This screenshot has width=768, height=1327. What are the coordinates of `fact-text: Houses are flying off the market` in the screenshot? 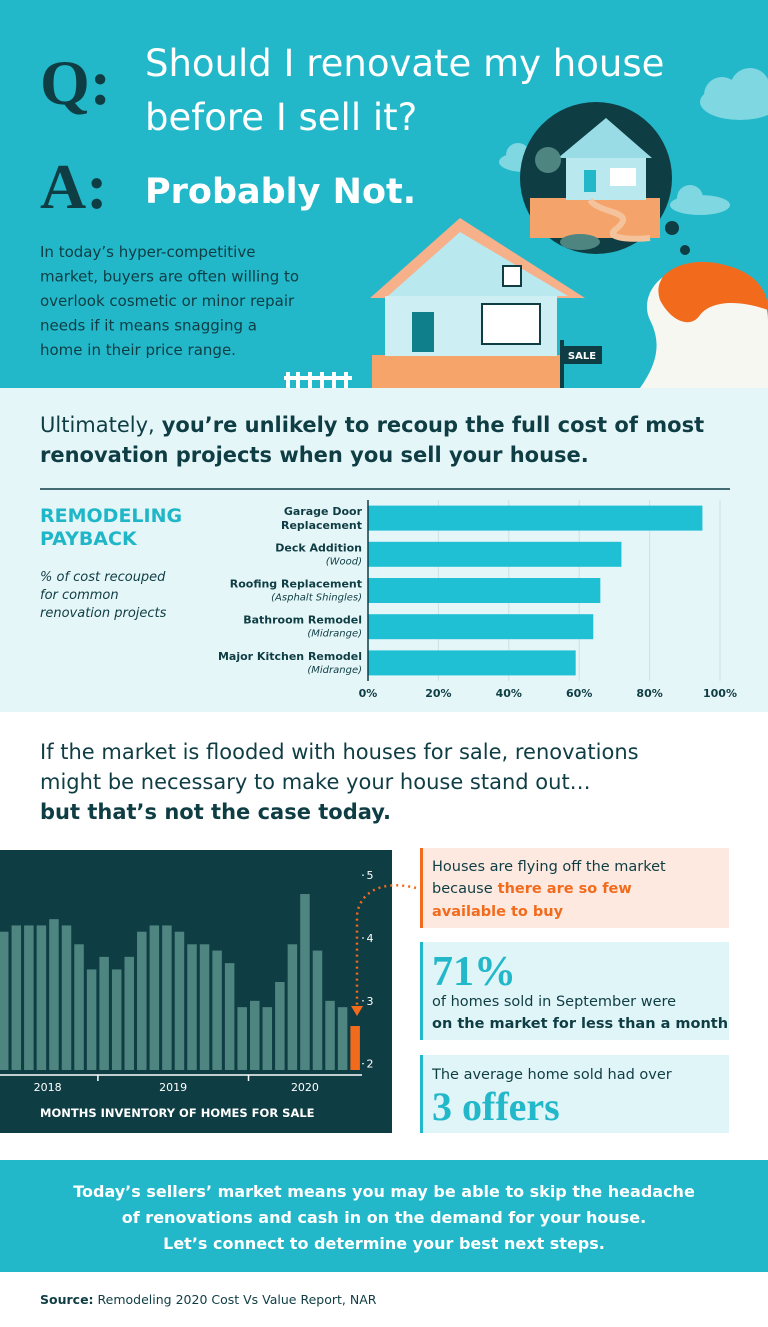 It's located at (549, 867).